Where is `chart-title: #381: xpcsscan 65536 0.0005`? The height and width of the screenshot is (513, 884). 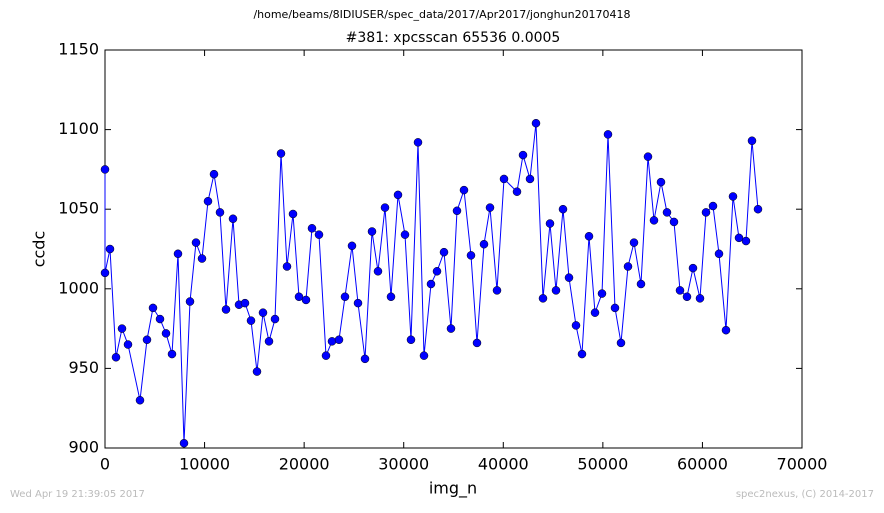
chart-title: #381: xpcsscan 65536 0.0005 is located at coordinates (453, 38).